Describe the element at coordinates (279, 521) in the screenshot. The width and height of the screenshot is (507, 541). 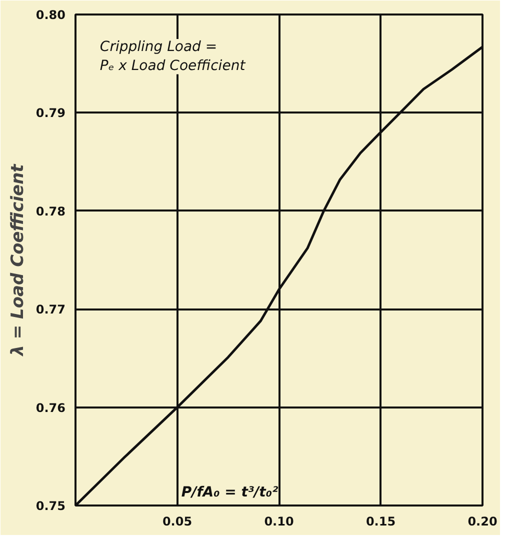
I see `x-tick-label: 0.10` at that location.